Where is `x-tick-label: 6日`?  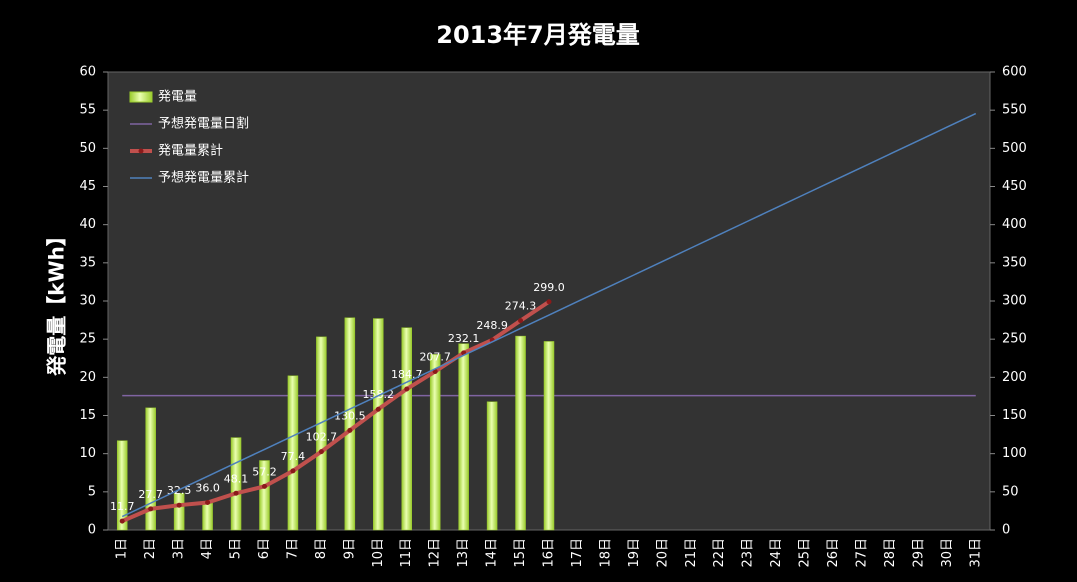 x-tick-label: 6日 is located at coordinates (264, 548).